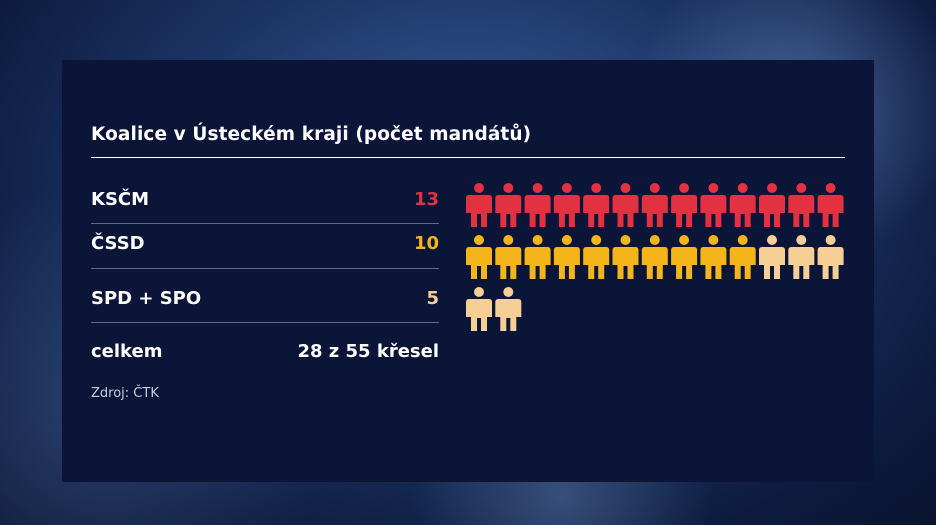 The image size is (936, 525). What do you see at coordinates (311, 134) in the screenshot?
I see `chart-title: Koalice v Ústeckém kraji (počet mandátů)` at bounding box center [311, 134].